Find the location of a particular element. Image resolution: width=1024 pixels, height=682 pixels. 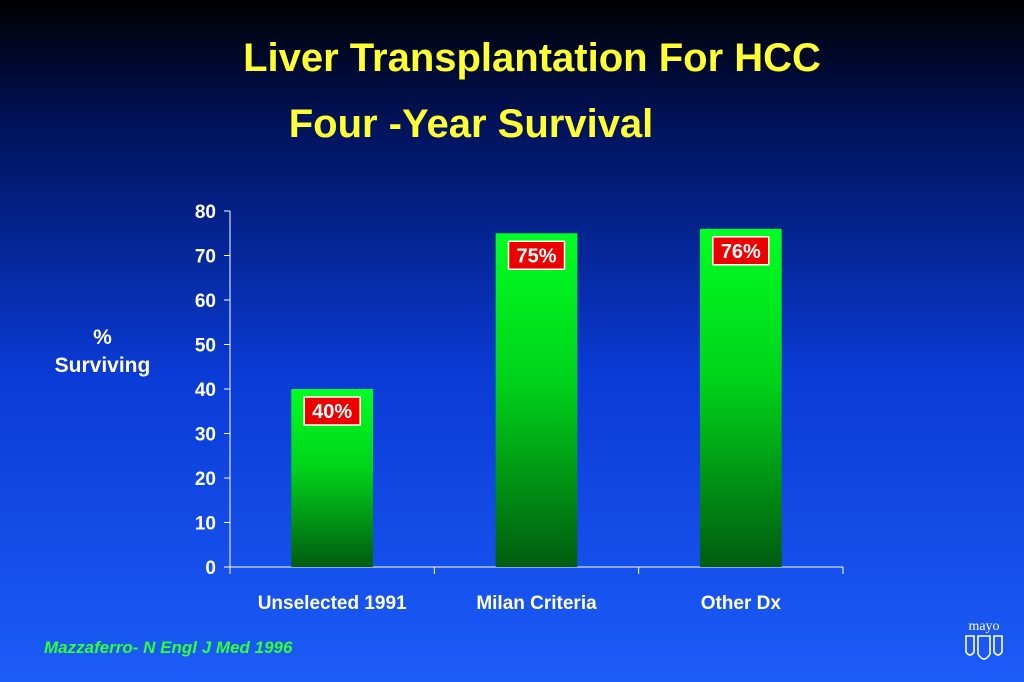

citation-footer: Mazzaferro- N Engl J Med 1996 is located at coordinates (168, 647).